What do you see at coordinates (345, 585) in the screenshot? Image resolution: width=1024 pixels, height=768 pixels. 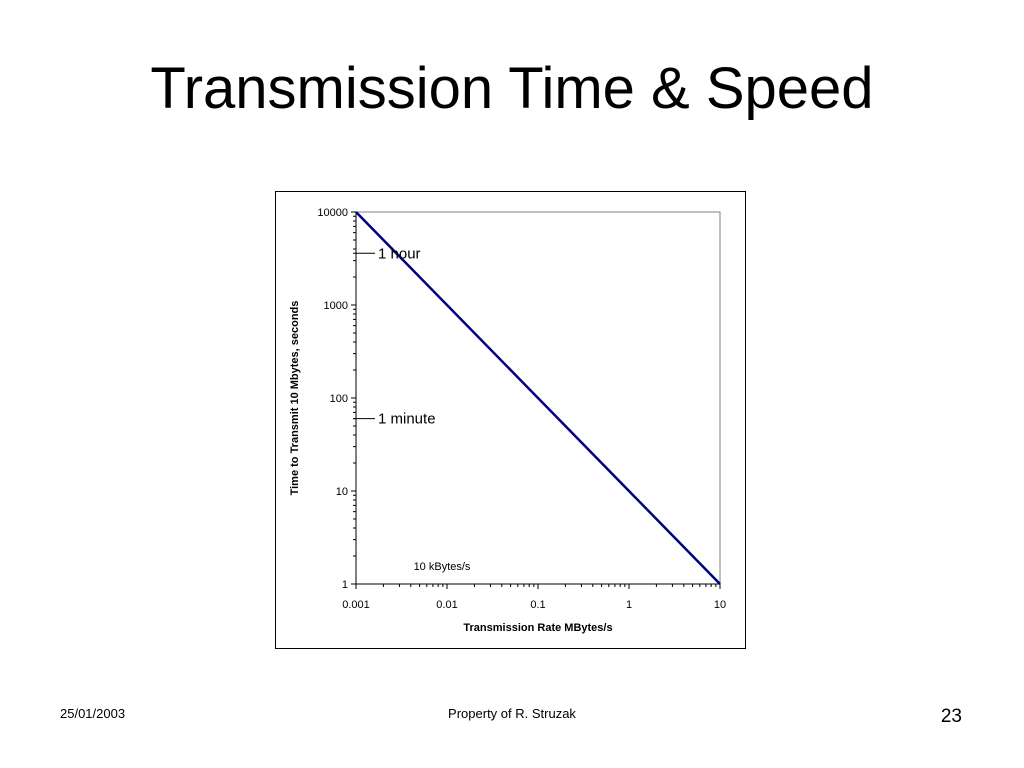 I see `y-tick-label: 1` at bounding box center [345, 585].